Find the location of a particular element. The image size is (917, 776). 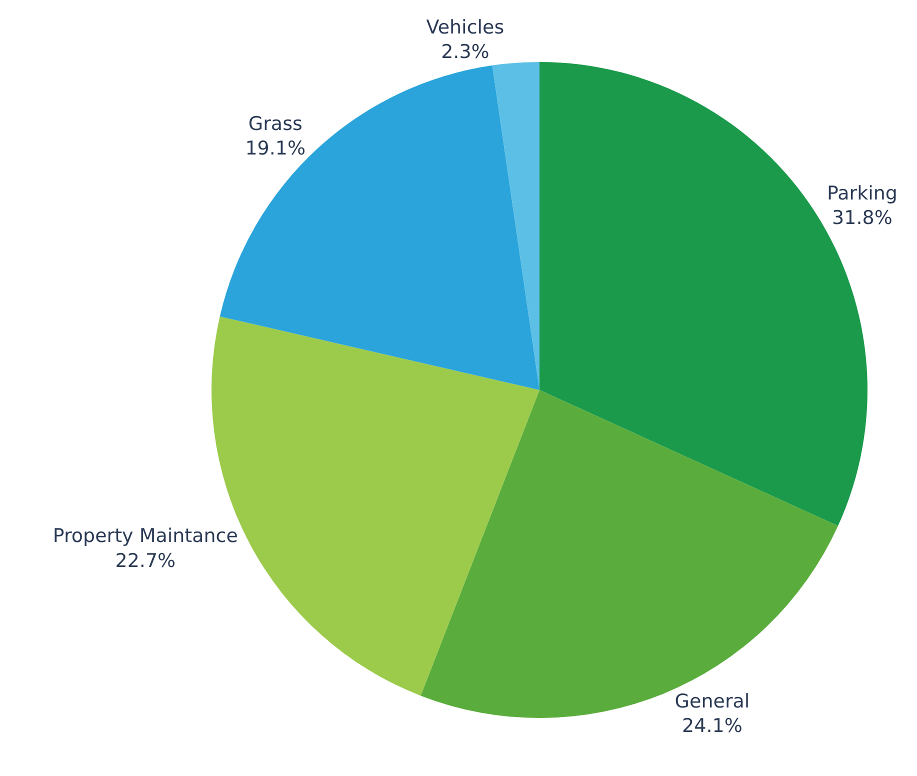

data-label: 31.8% is located at coordinates (862, 218).